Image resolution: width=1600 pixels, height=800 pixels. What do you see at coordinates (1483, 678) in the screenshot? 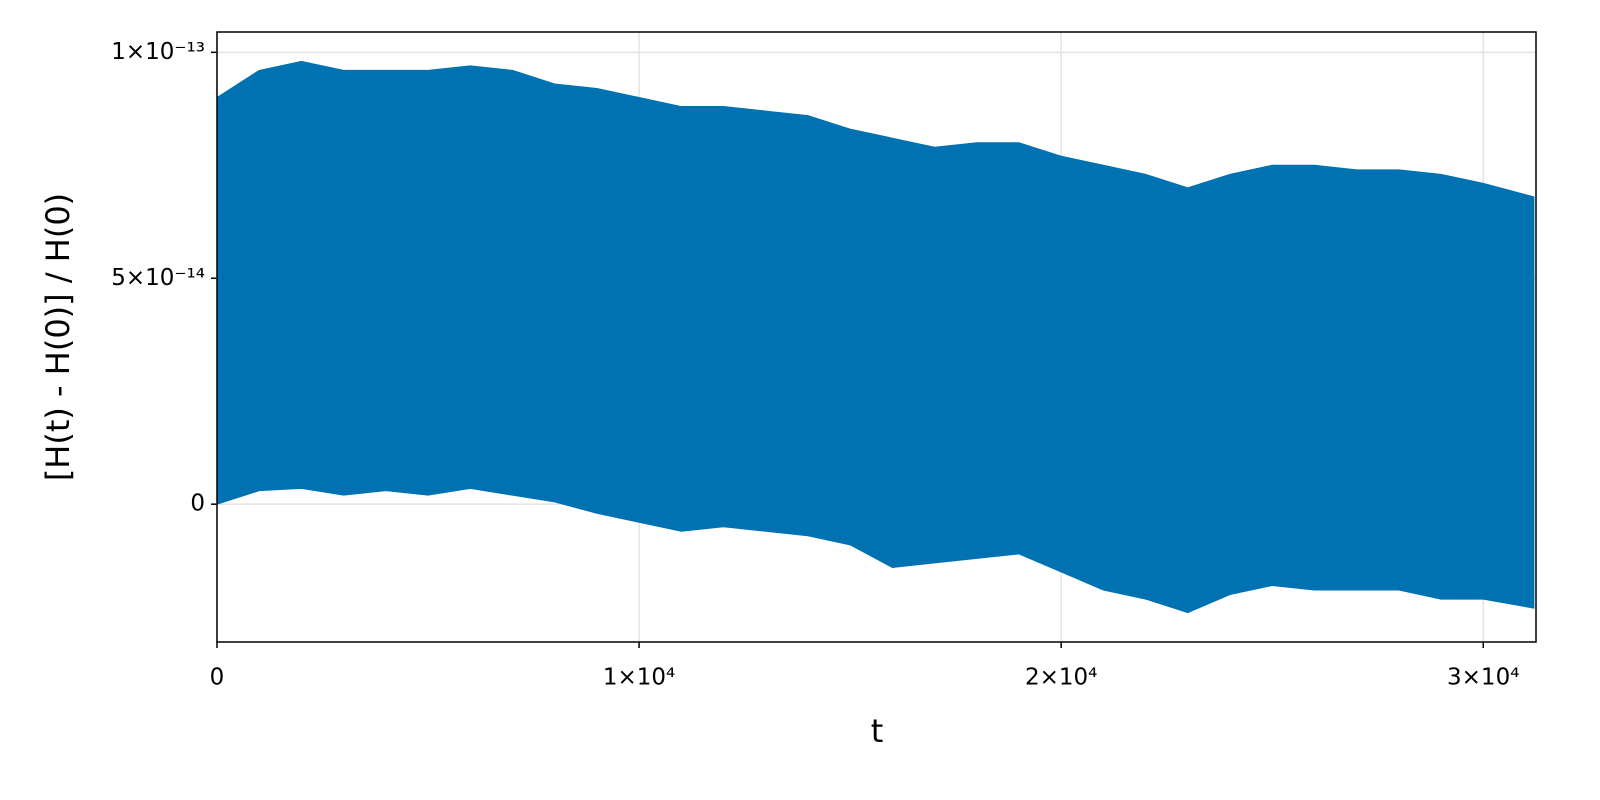
I see `x-tick-label: 3×10⁴` at bounding box center [1483, 678].